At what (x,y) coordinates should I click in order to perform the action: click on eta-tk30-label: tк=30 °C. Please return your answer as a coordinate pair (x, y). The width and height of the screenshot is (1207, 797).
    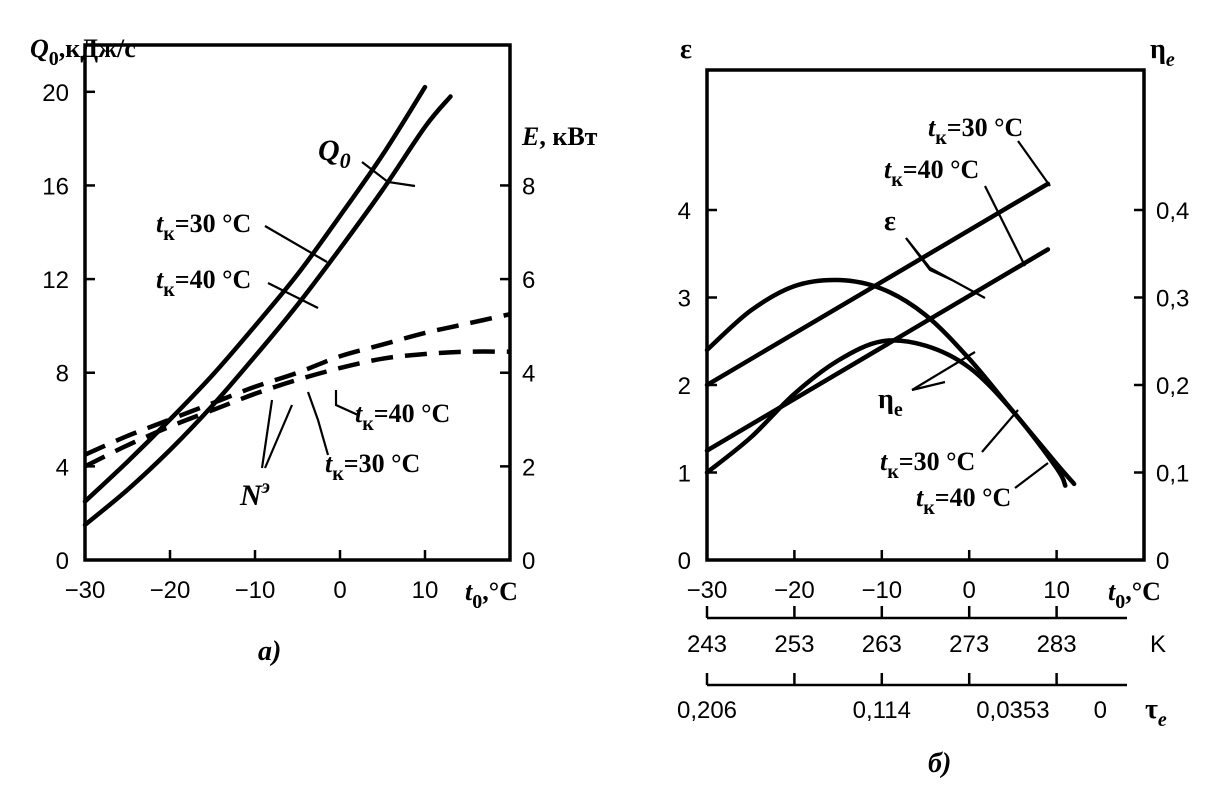
    Looking at the image, I should click on (927, 465).